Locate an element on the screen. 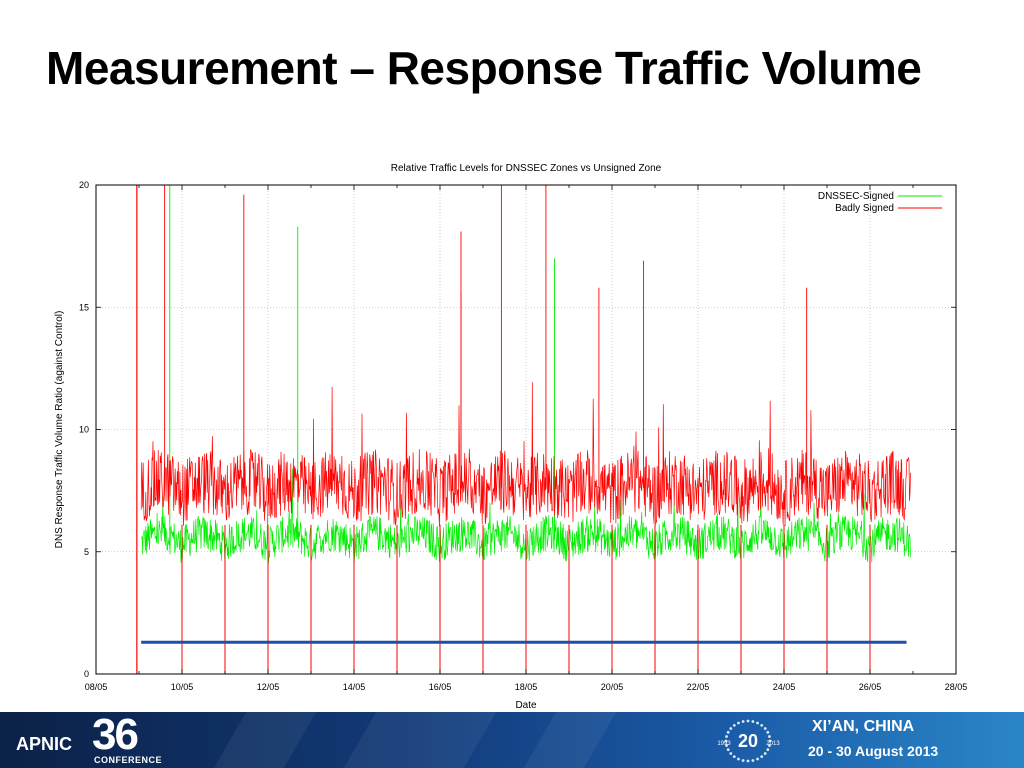 This screenshot has width=1024, height=768. x-tick-label: 20/05 is located at coordinates (612, 687).